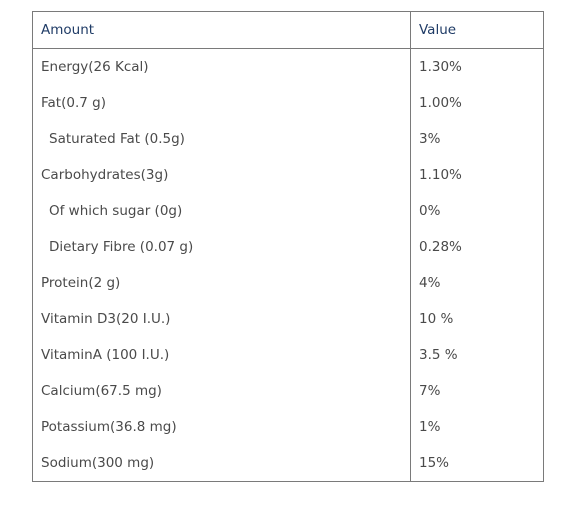  What do you see at coordinates (477, 30) in the screenshot?
I see `column-header-value: Value` at bounding box center [477, 30].